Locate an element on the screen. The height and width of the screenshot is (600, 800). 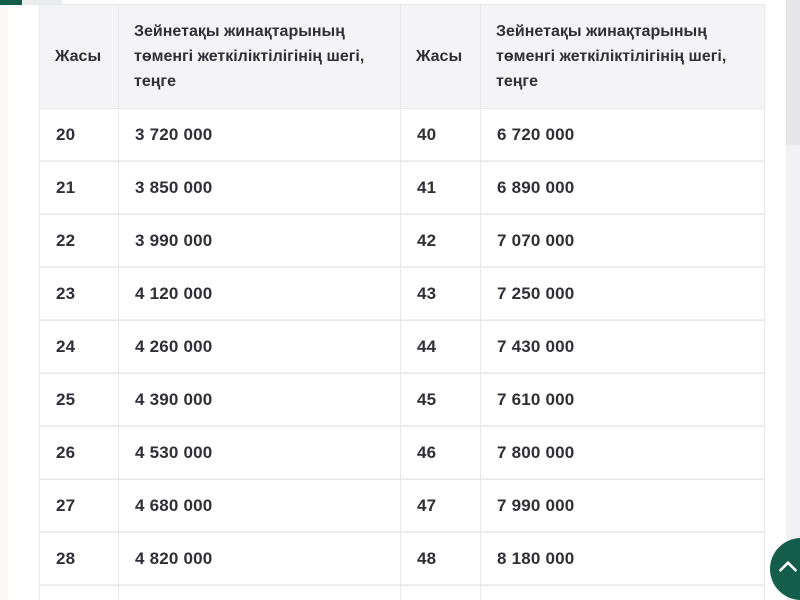
amount-cell: 4 120 000 is located at coordinates (259, 294).